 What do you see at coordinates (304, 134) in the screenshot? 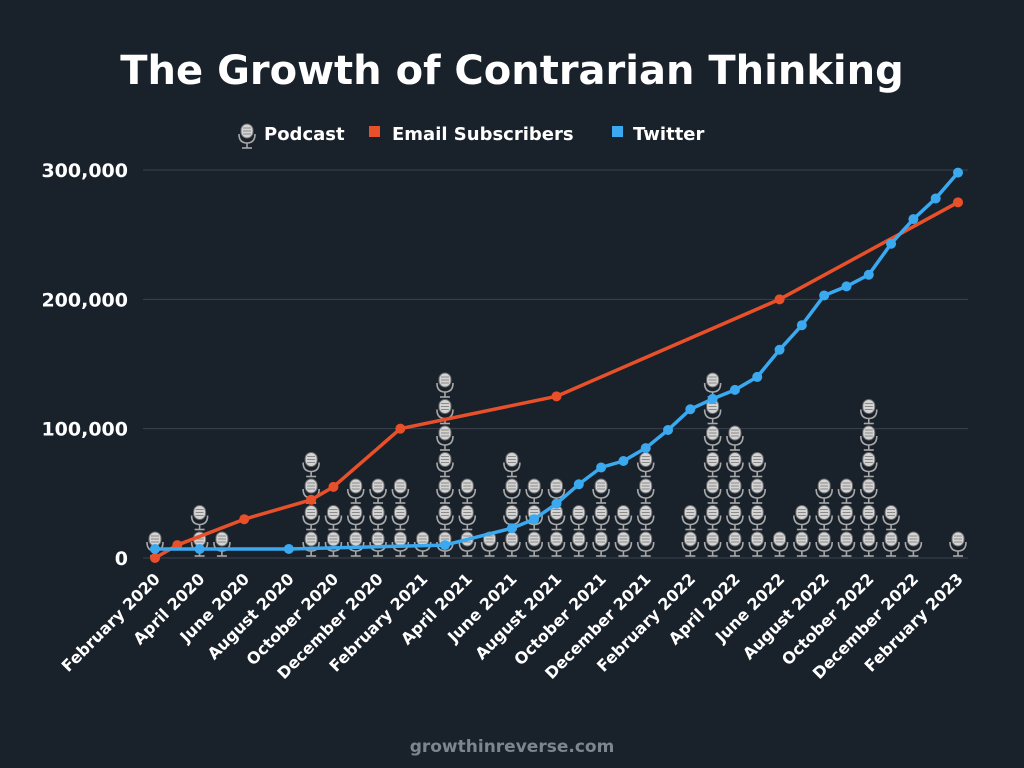
I see `legend-podcast-label: Podcast` at bounding box center [304, 134].